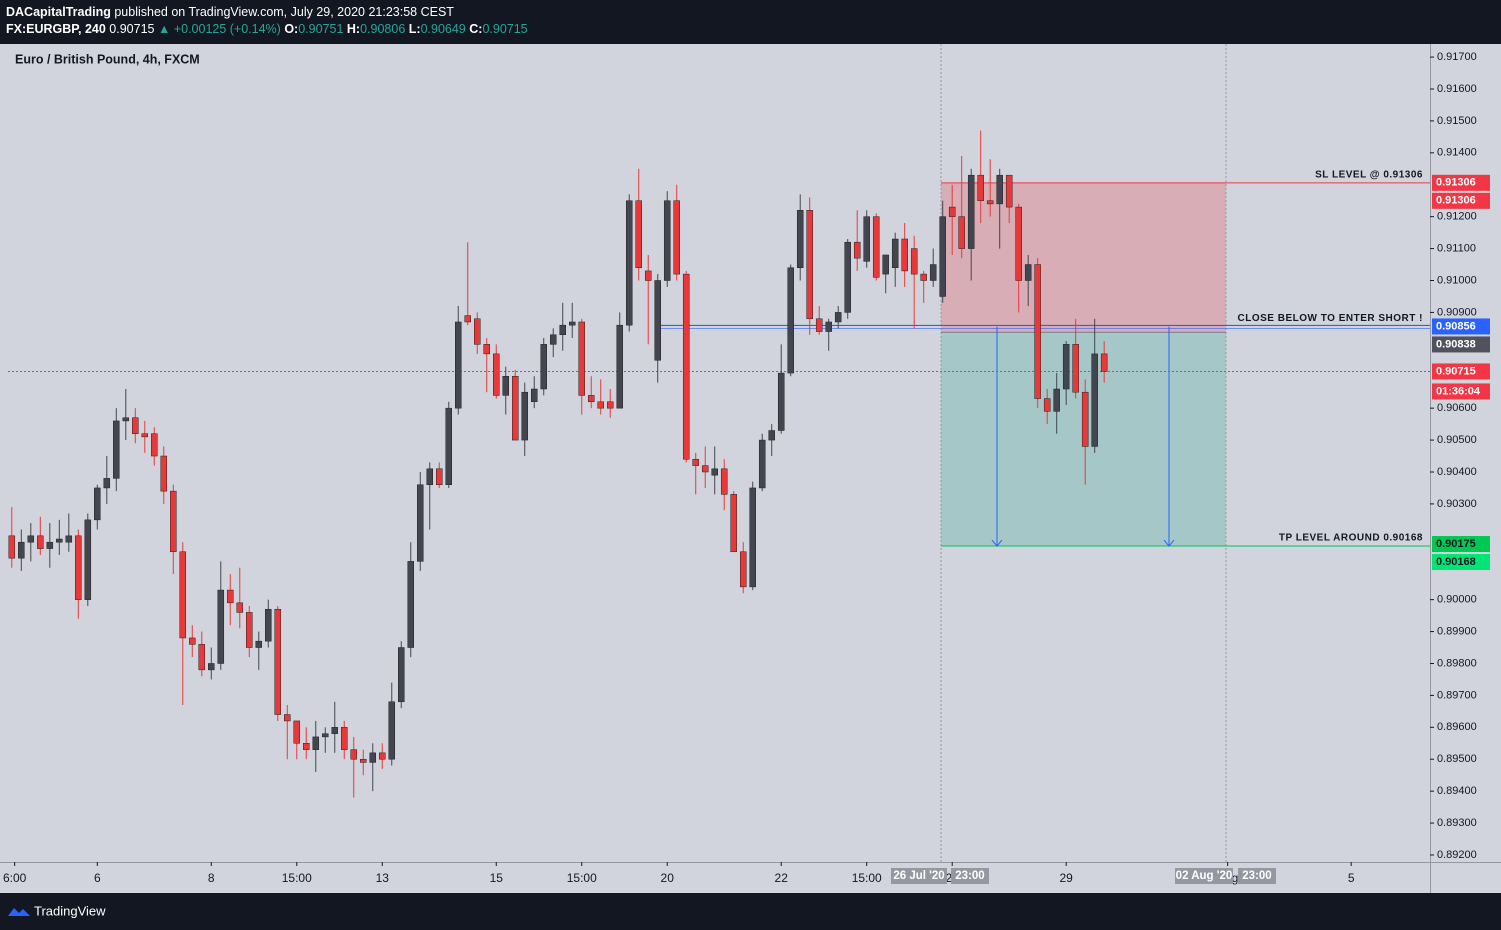 Image resolution: width=1501 pixels, height=930 pixels. Describe the element at coordinates (291, 29) in the screenshot. I see `o-label: O:` at that location.